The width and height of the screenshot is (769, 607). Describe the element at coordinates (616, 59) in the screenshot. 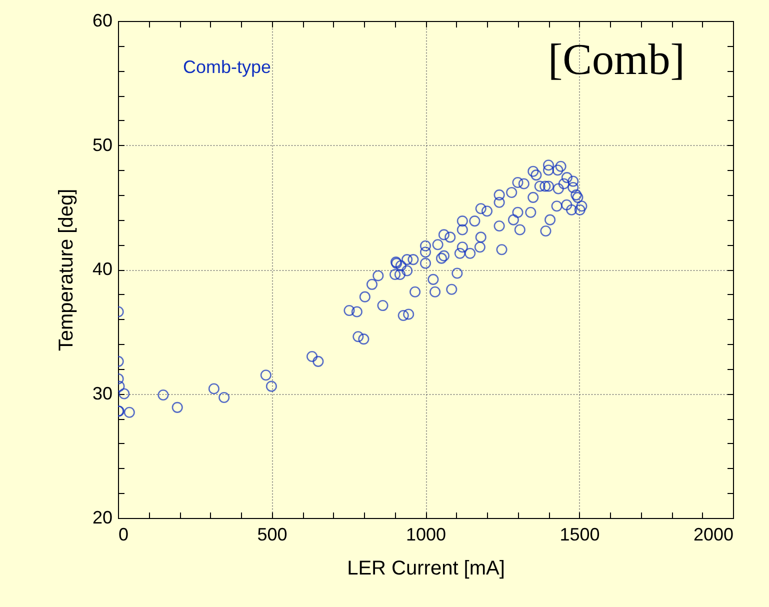

I see `annotation: [Comb]` at that location.